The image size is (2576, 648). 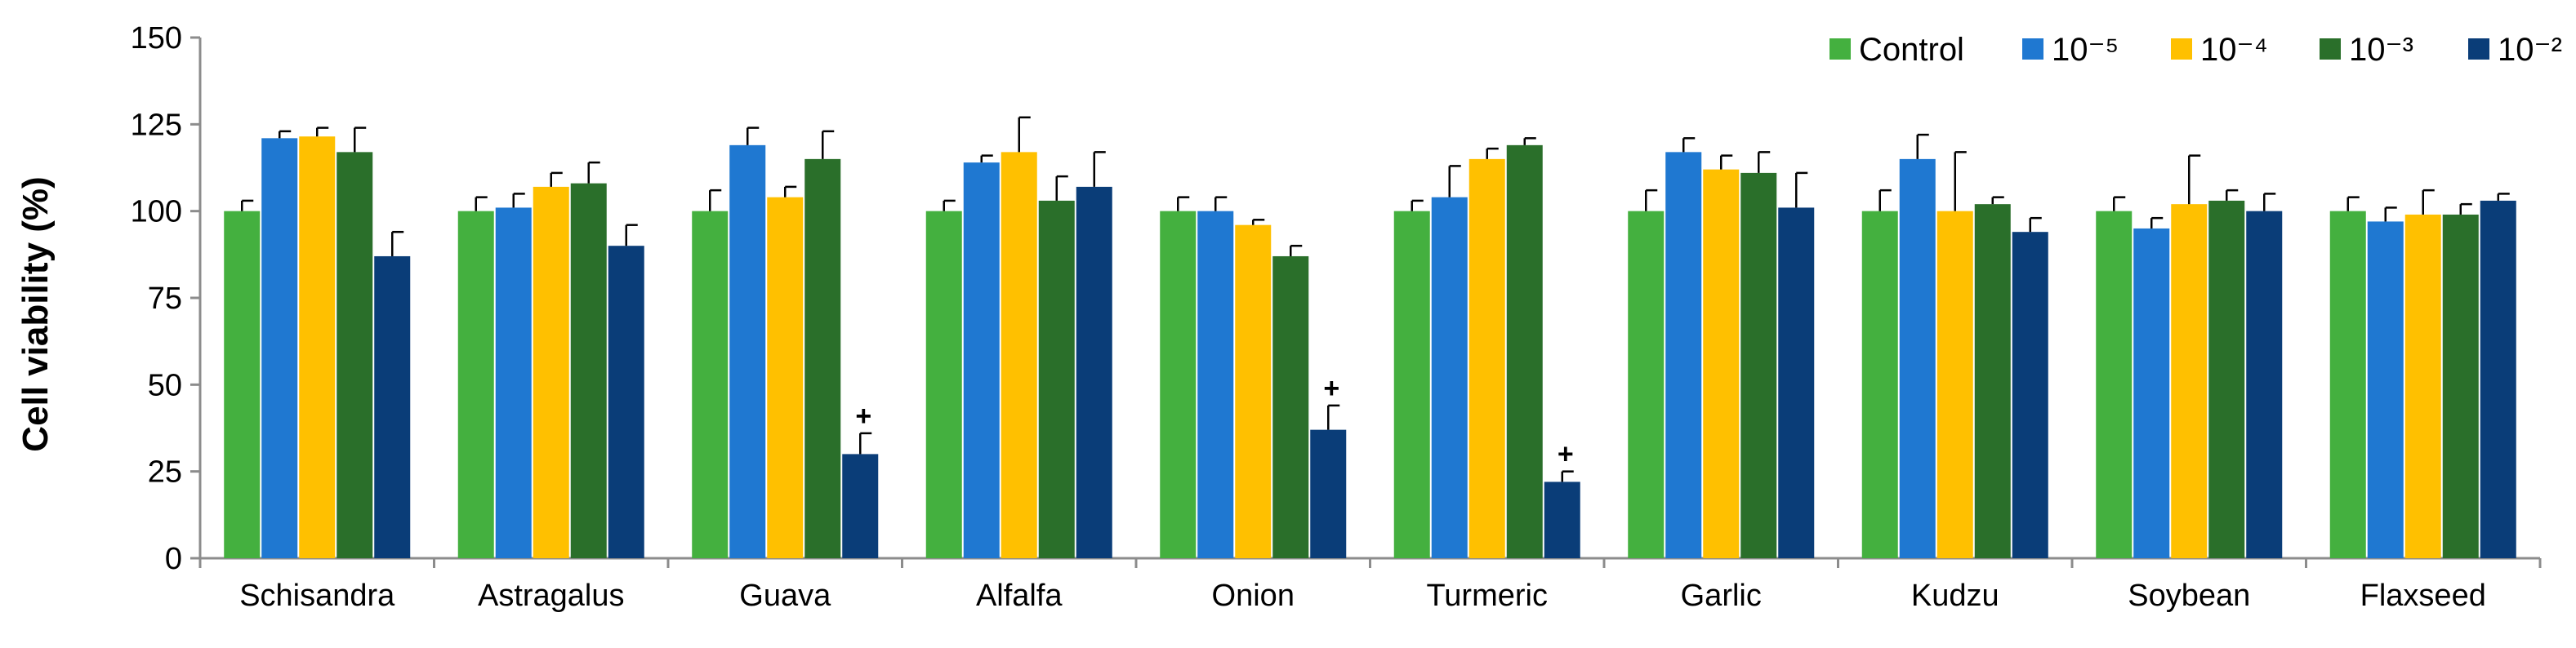 I want to click on legend-item-control: Control, so click(x=1896, y=50).